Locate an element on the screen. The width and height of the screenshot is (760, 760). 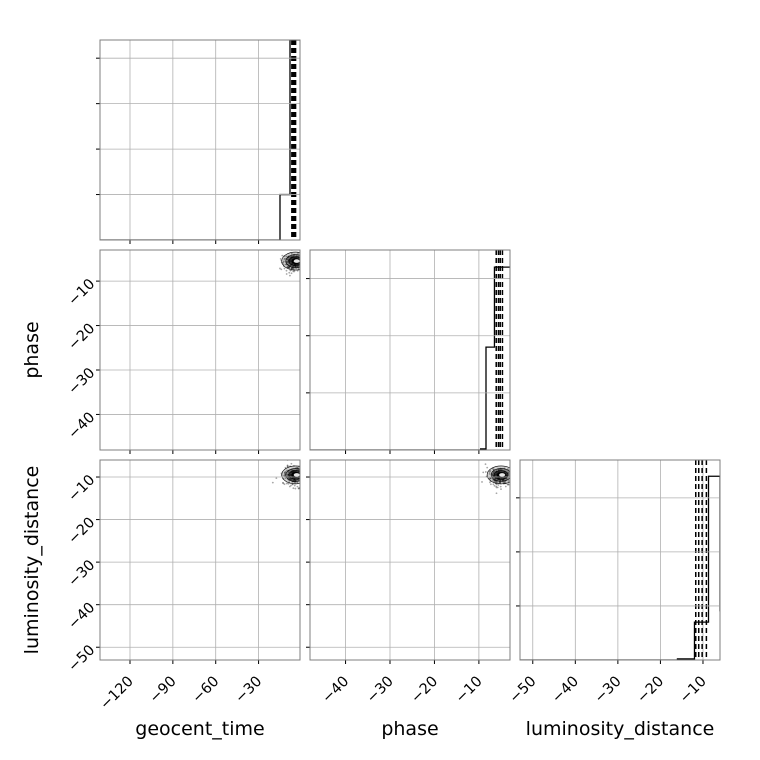
panel-geocent_time-hist is located at coordinates (198, 141).